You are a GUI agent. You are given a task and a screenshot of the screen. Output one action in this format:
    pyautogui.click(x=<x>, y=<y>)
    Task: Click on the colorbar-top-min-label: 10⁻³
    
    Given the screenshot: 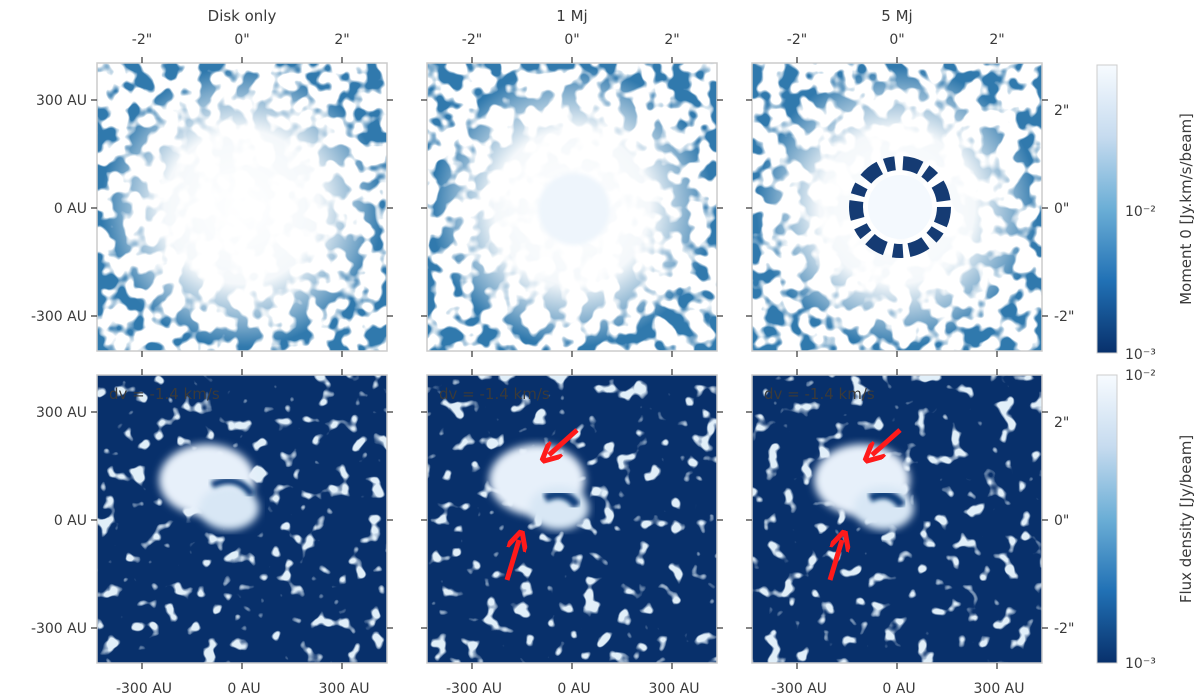 What is the action you would take?
    pyautogui.click(x=1140, y=355)
    